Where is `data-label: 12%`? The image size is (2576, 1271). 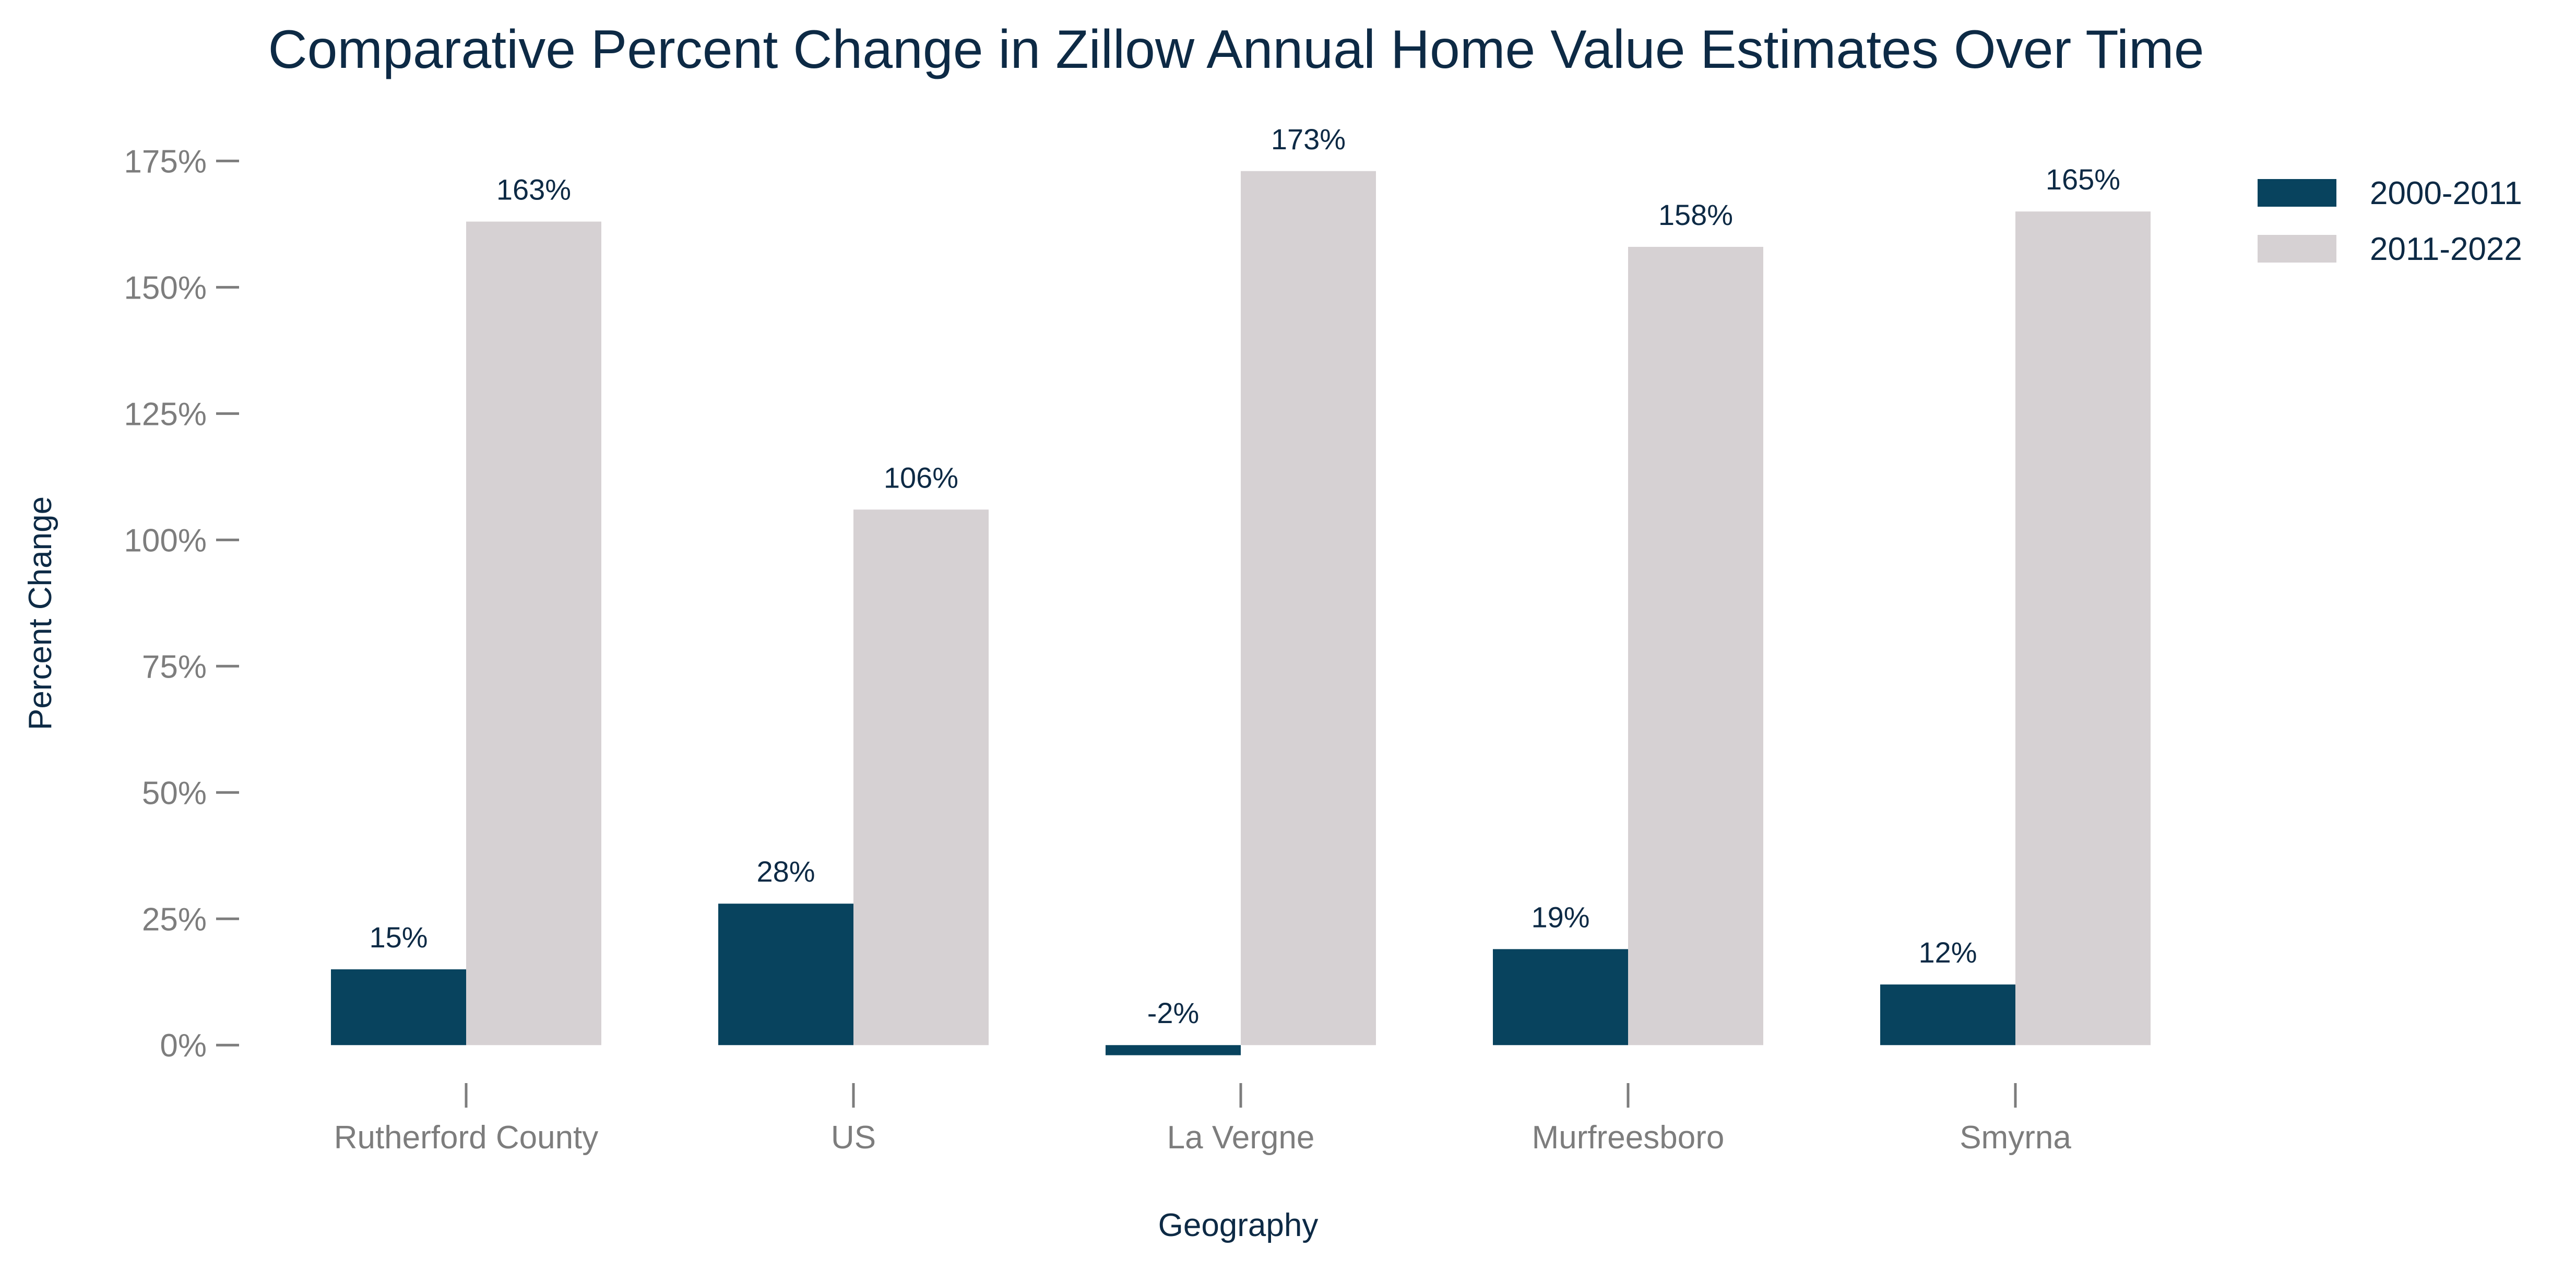
data-label: 12% is located at coordinates (1947, 952).